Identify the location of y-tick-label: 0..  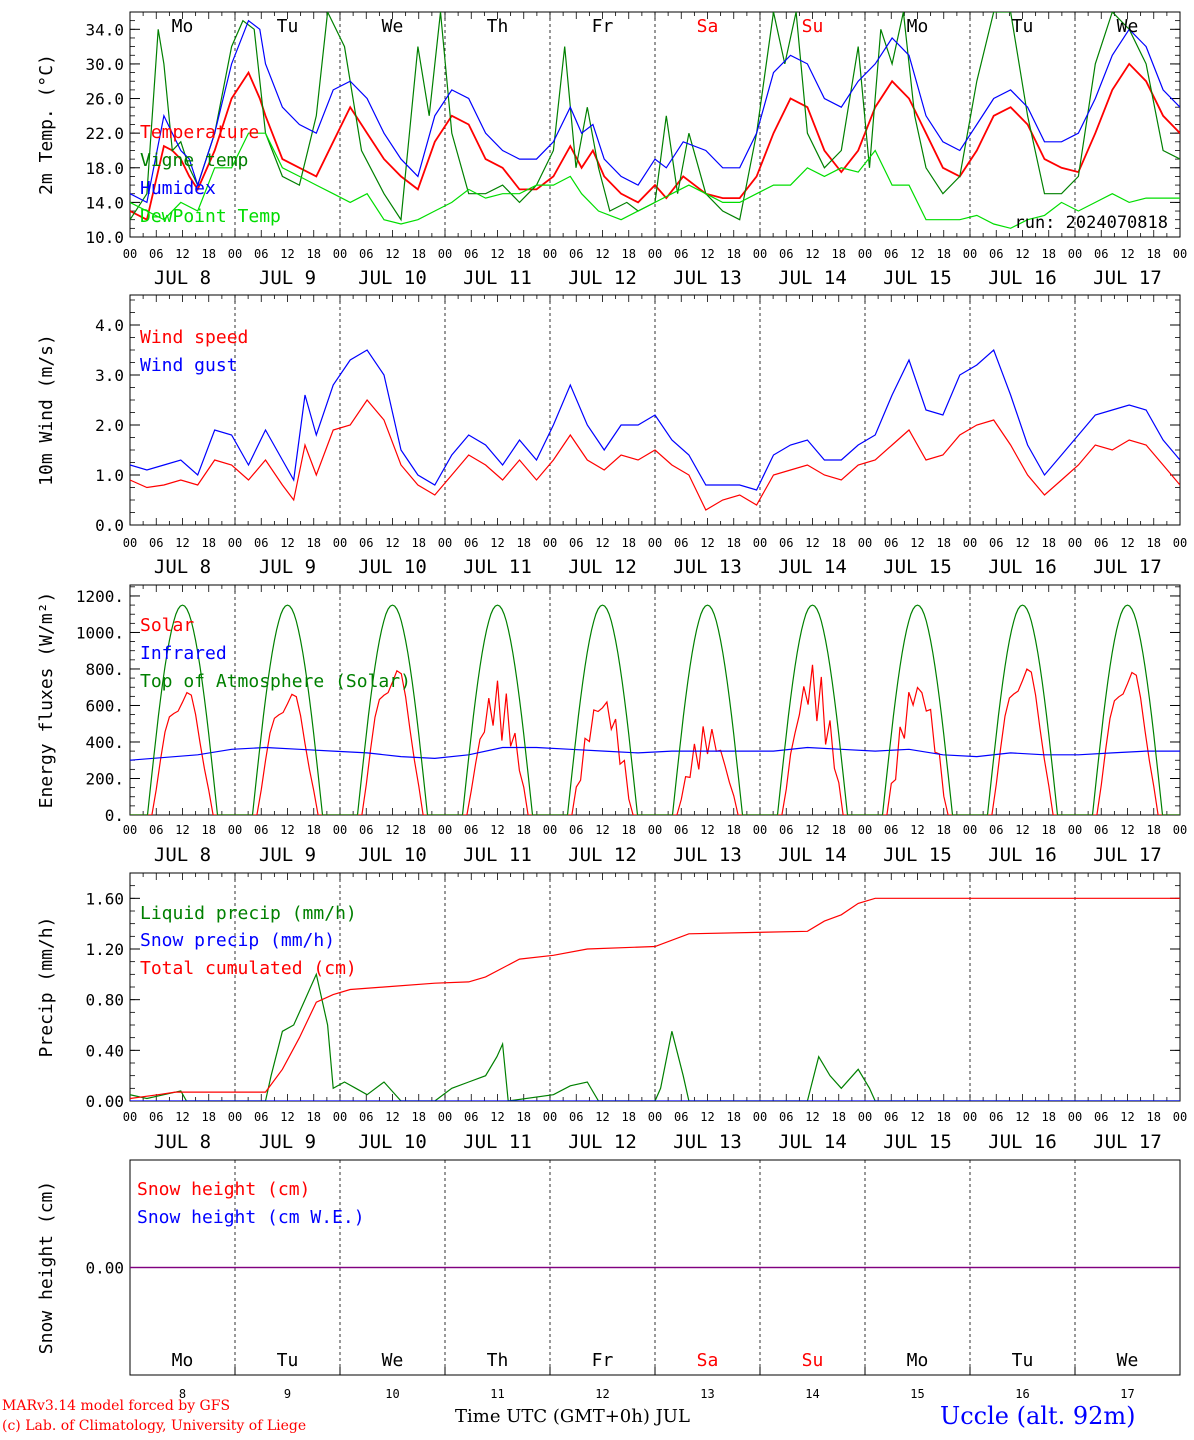
(114, 815).